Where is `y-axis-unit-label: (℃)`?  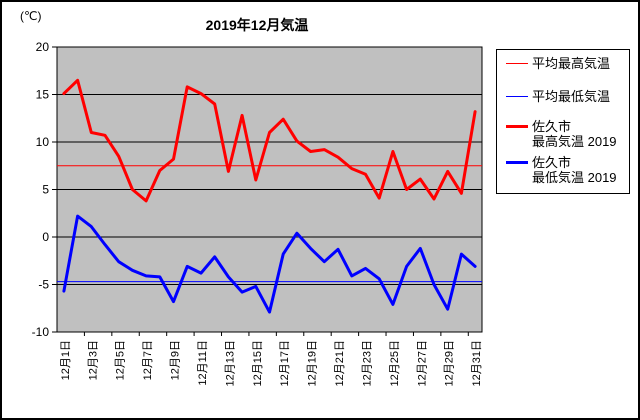
y-axis-unit-label: (℃) is located at coordinates (31, 16).